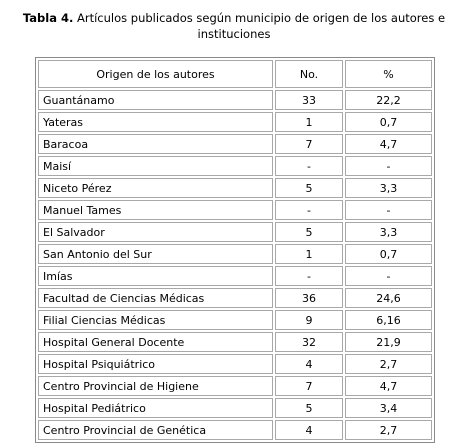 This screenshot has height=443, width=466. I want to click on header-cell: No., so click(309, 74).